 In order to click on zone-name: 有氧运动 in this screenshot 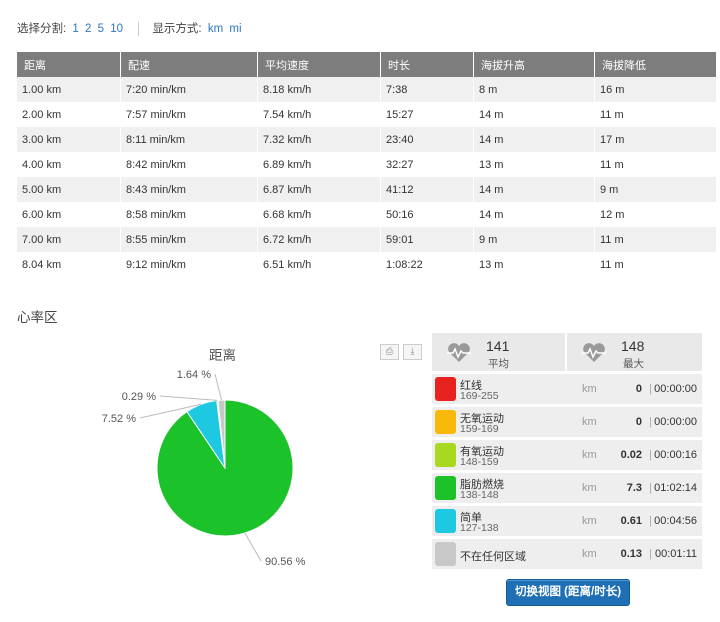, I will do `click(482, 452)`.